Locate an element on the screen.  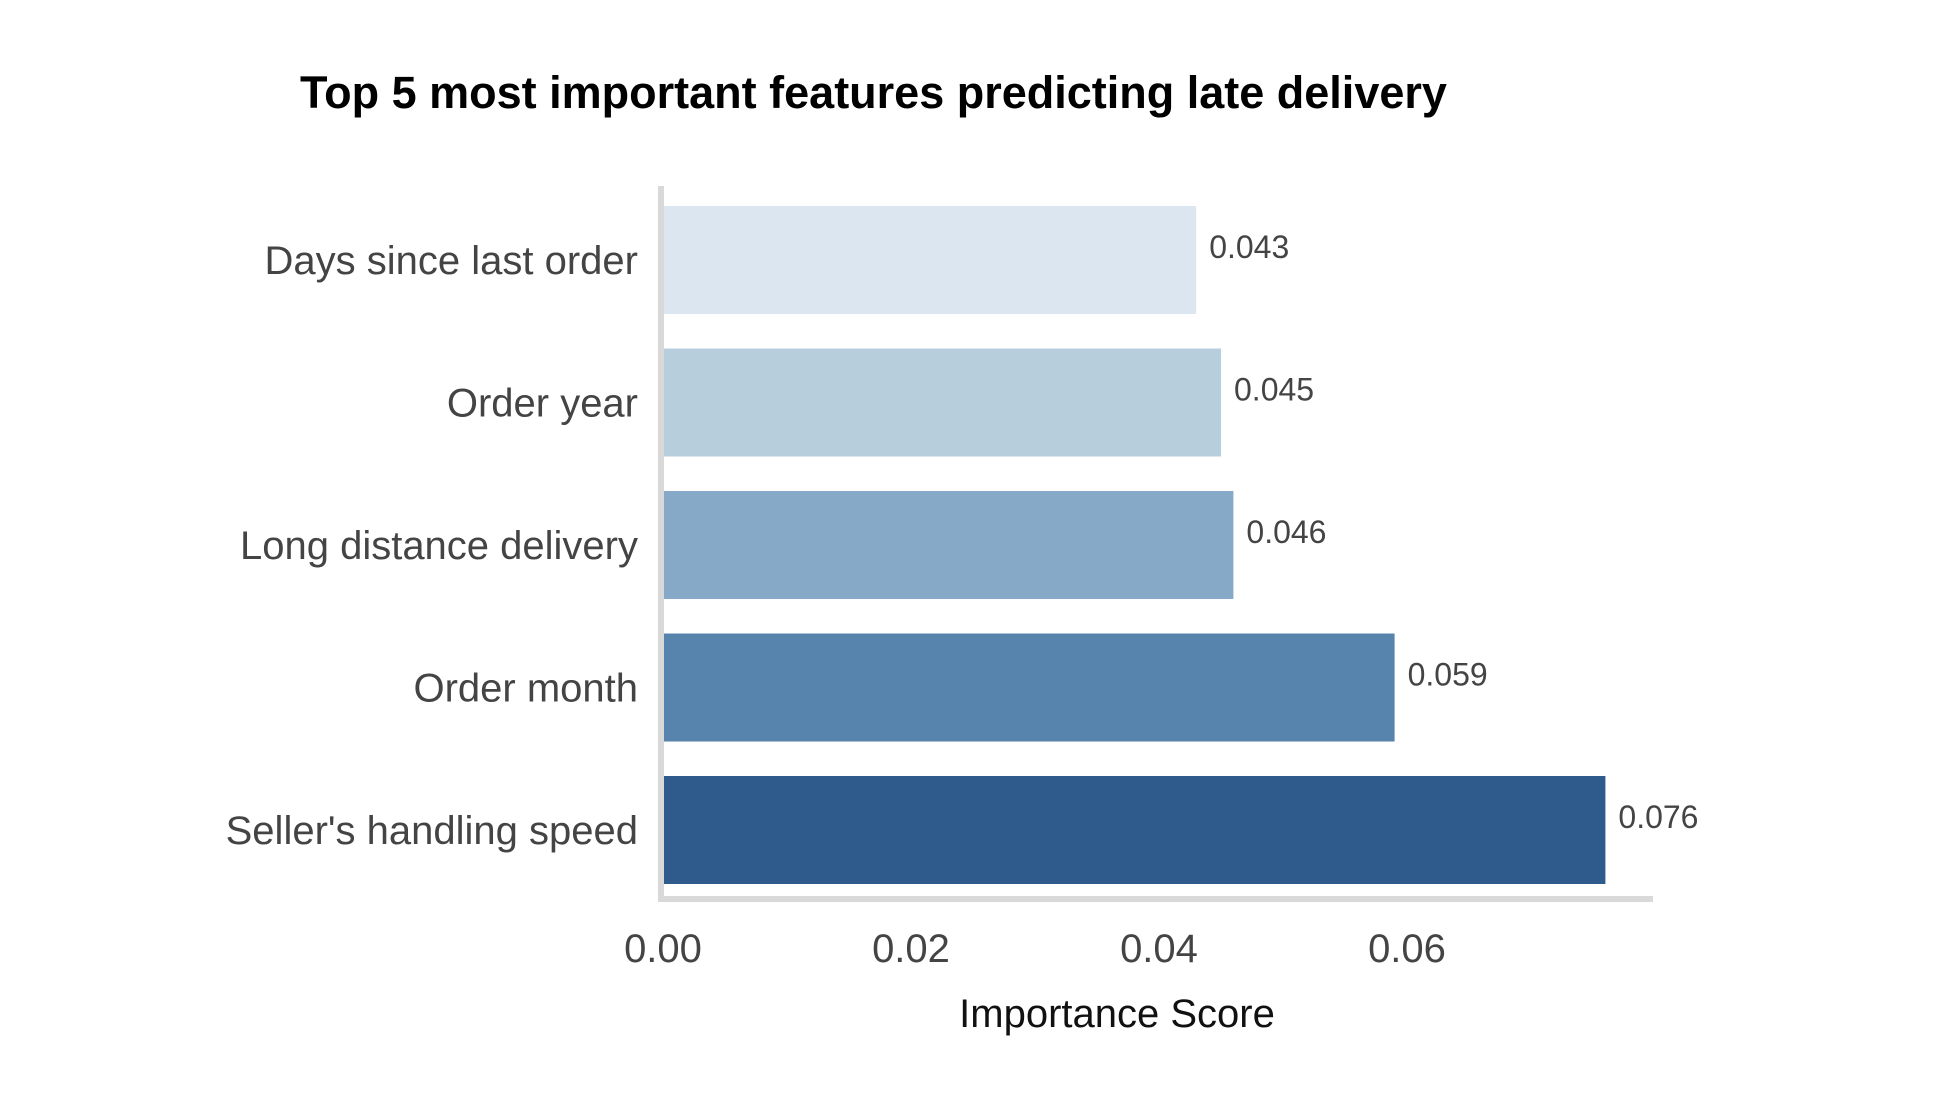
x-tick-label: 0.04 is located at coordinates (1159, 949).